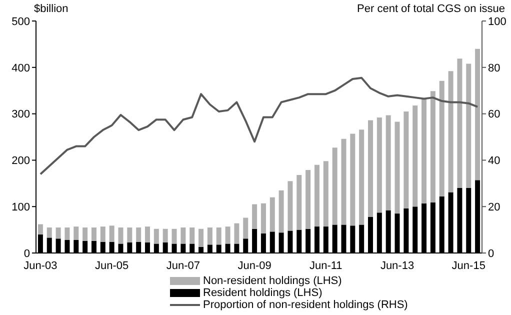 The image size is (511, 315). Describe the element at coordinates (112, 266) in the screenshot. I see `x-tick-label: Jun-05` at that location.